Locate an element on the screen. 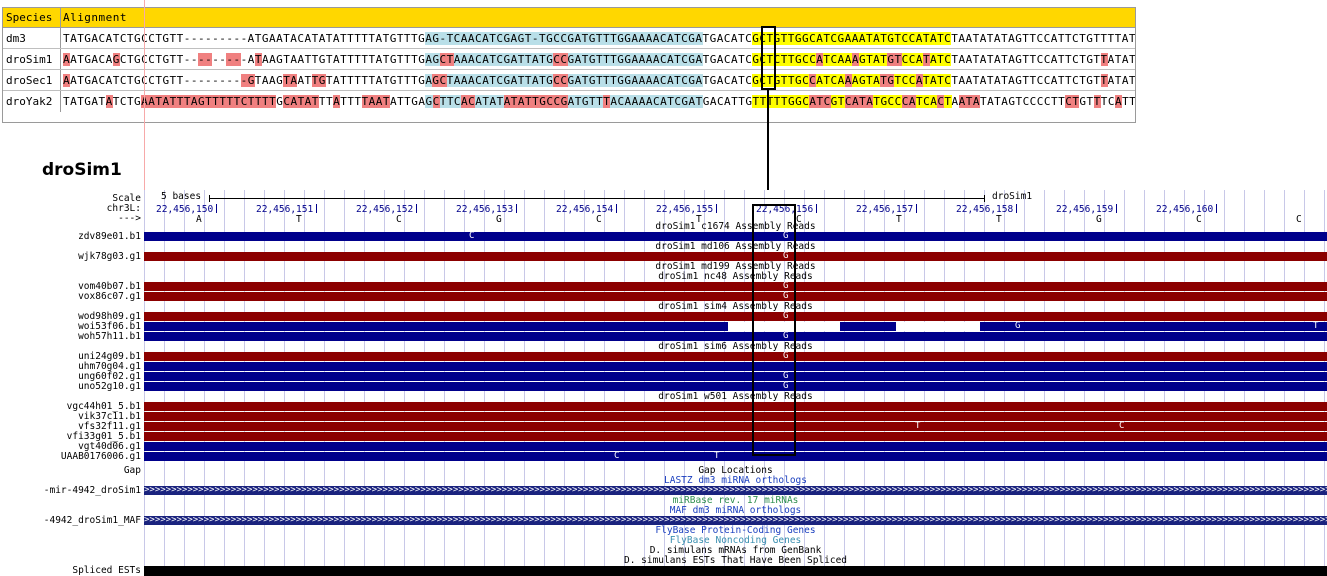  track-label-vfs32f11.g1: vfs32f11.g1 is located at coordinates (109, 426).